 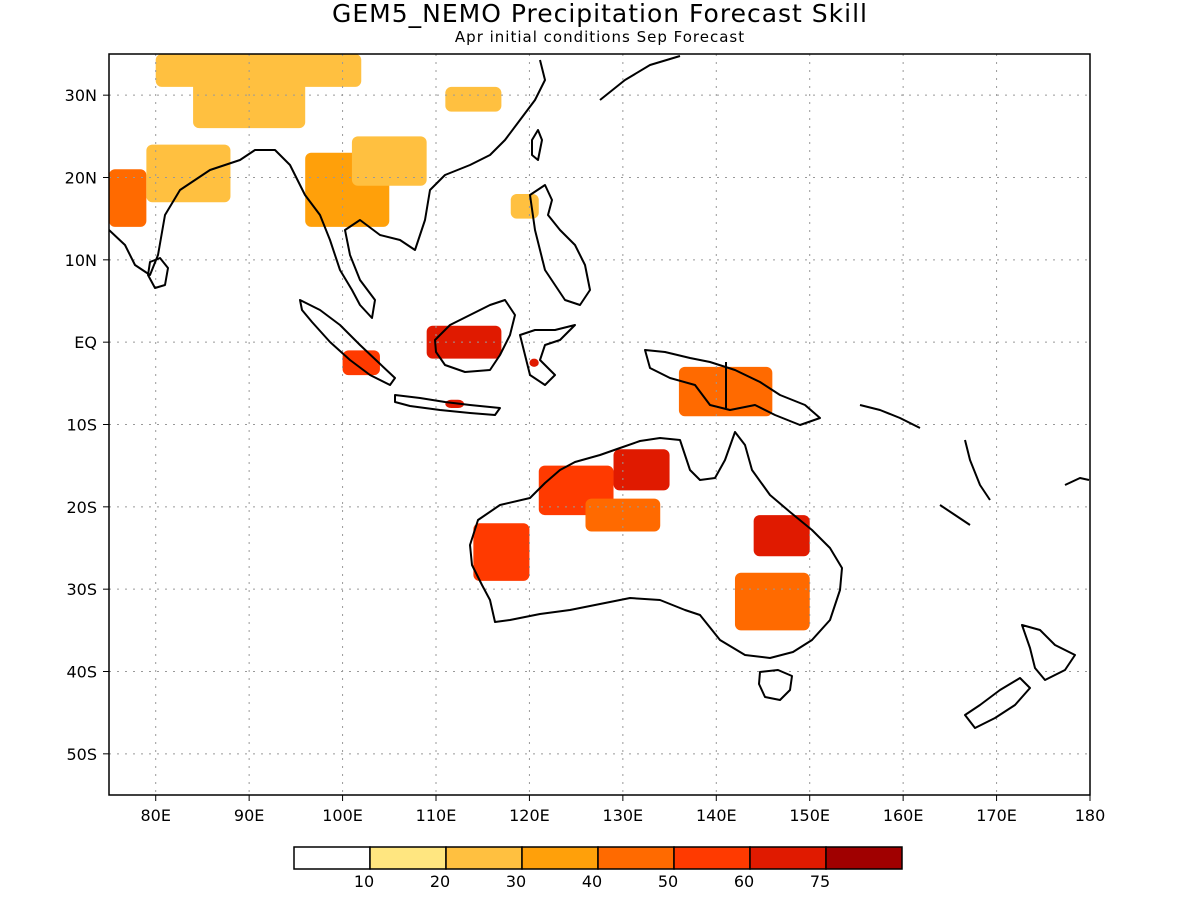 What do you see at coordinates (809, 815) in the screenshot?
I see `lon-tick-label: 150E` at bounding box center [809, 815].